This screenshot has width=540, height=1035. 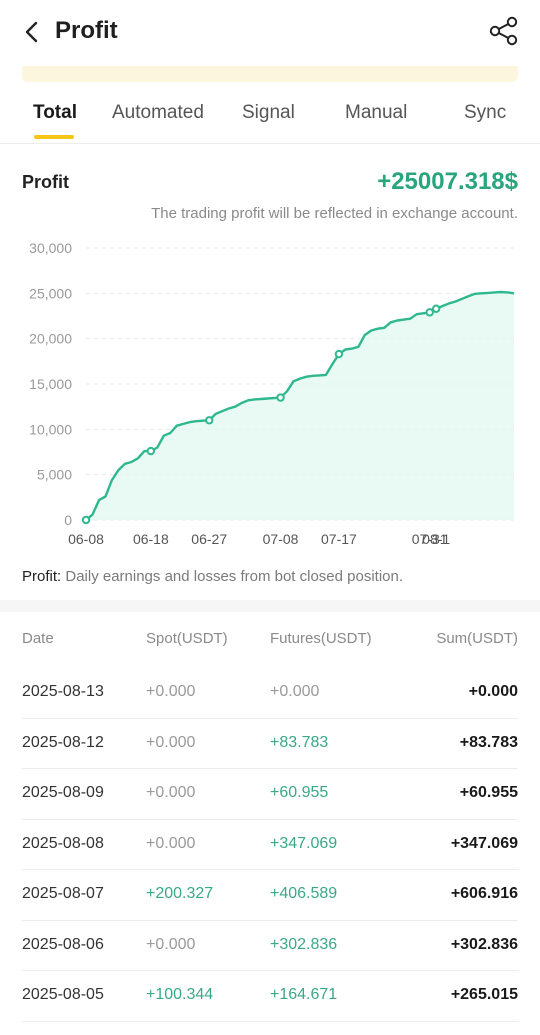 What do you see at coordinates (339, 539) in the screenshot?
I see `x-tick-label: 07-17` at bounding box center [339, 539].